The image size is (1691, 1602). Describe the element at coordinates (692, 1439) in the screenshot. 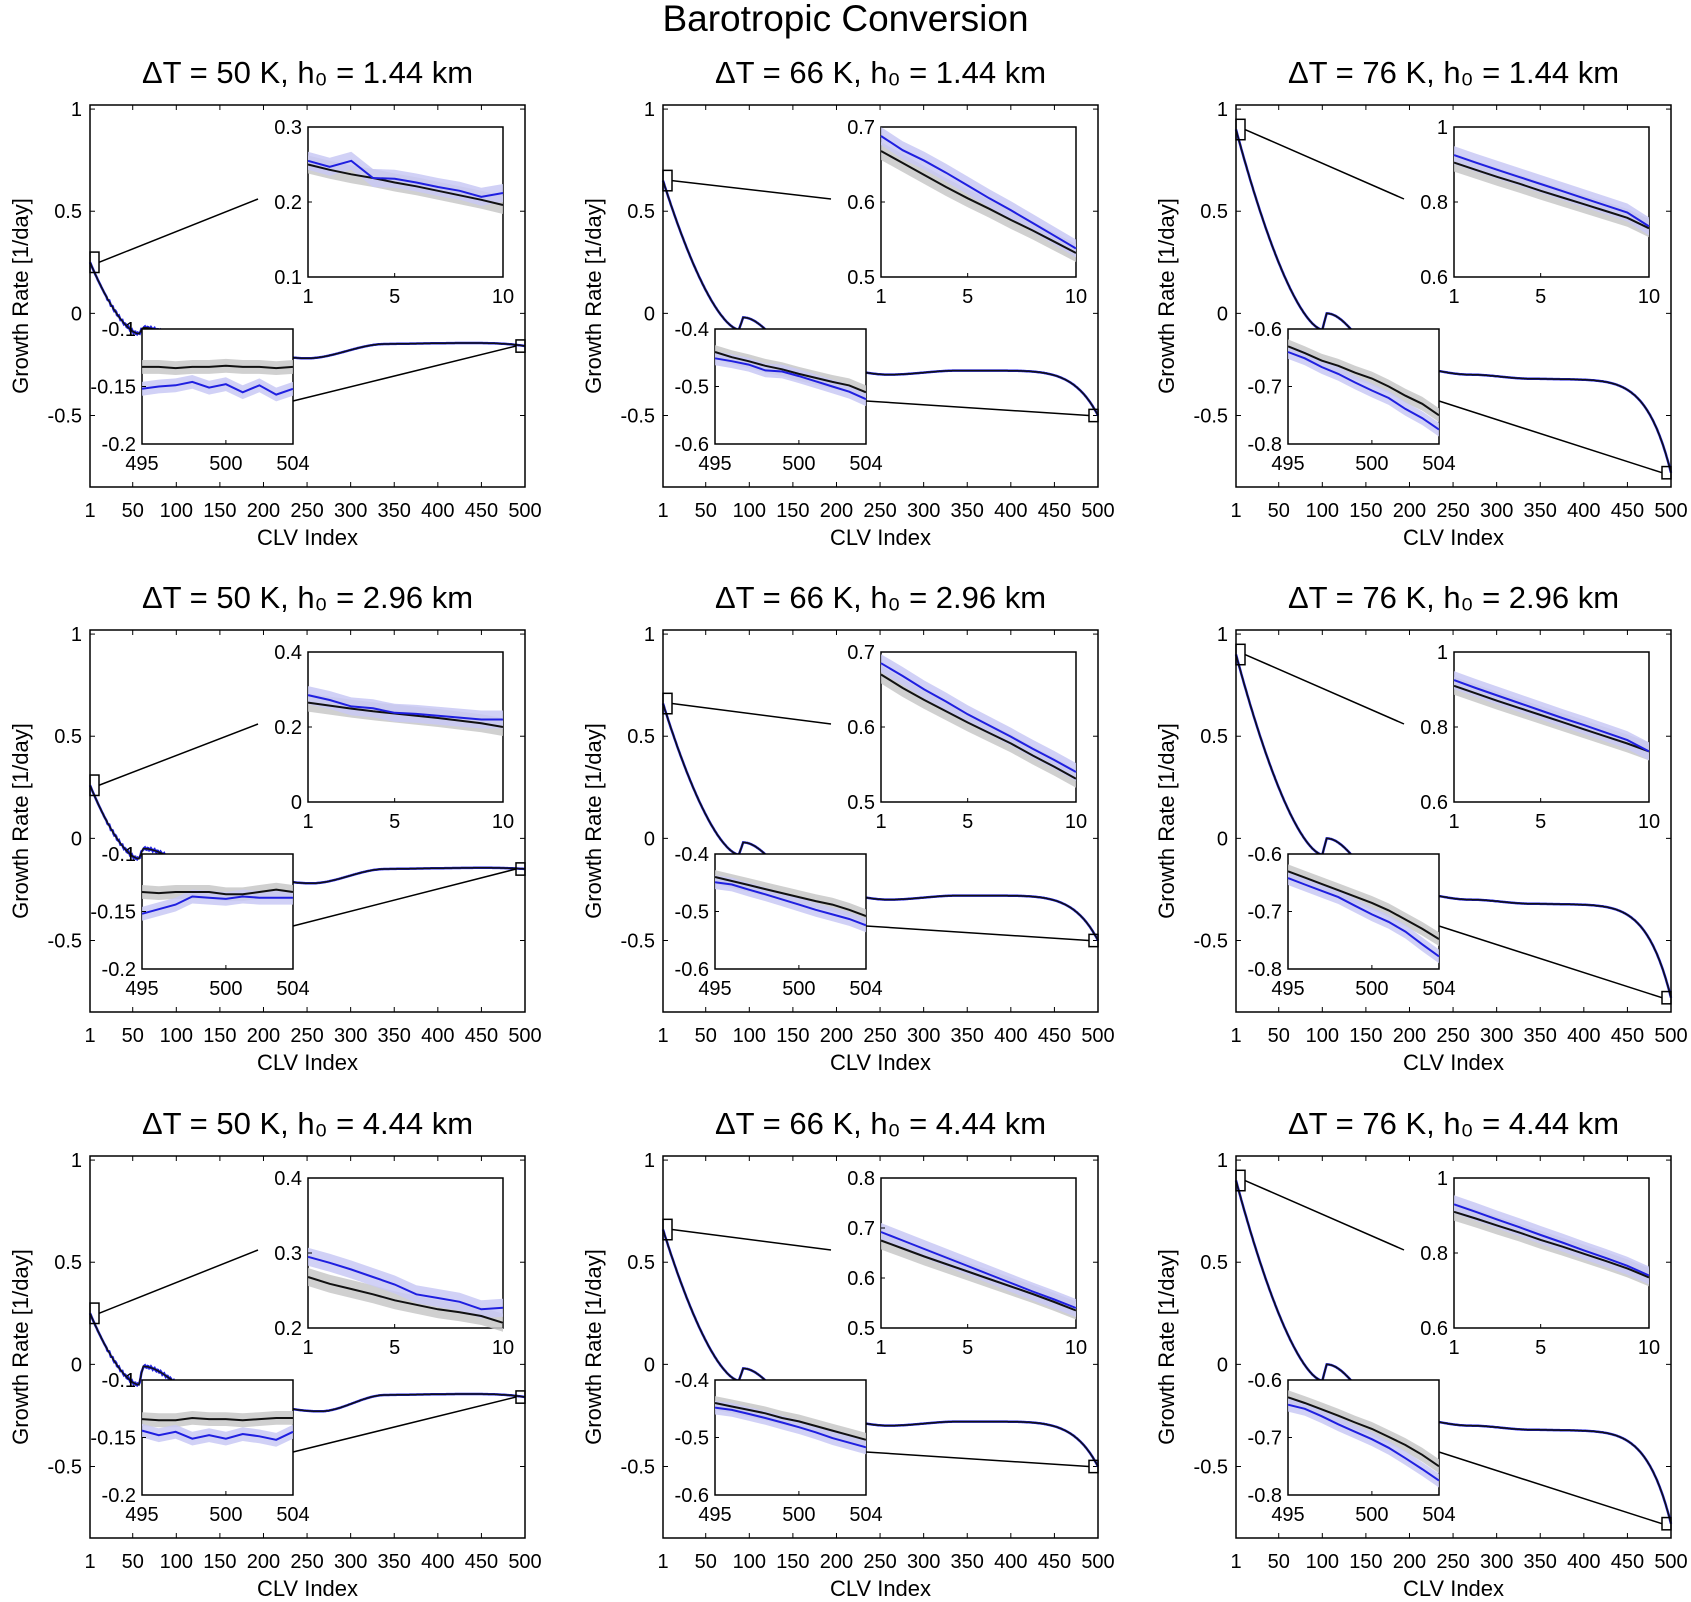

I see `inset-y-tick-label: -0.5` at that location.